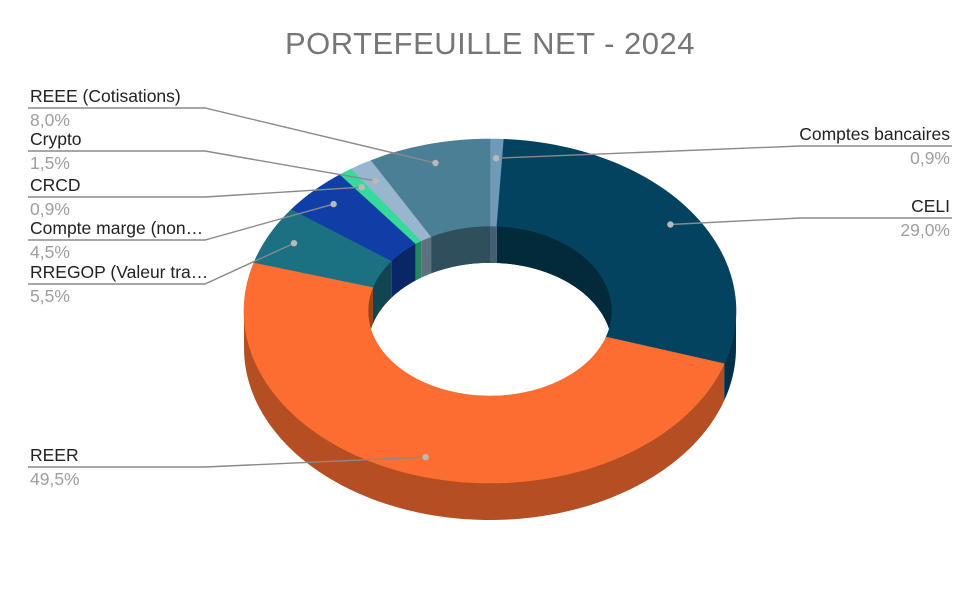 The height and width of the screenshot is (606, 980). Describe the element at coordinates (426, 257) in the screenshot. I see `slice-inner-crypto` at that location.